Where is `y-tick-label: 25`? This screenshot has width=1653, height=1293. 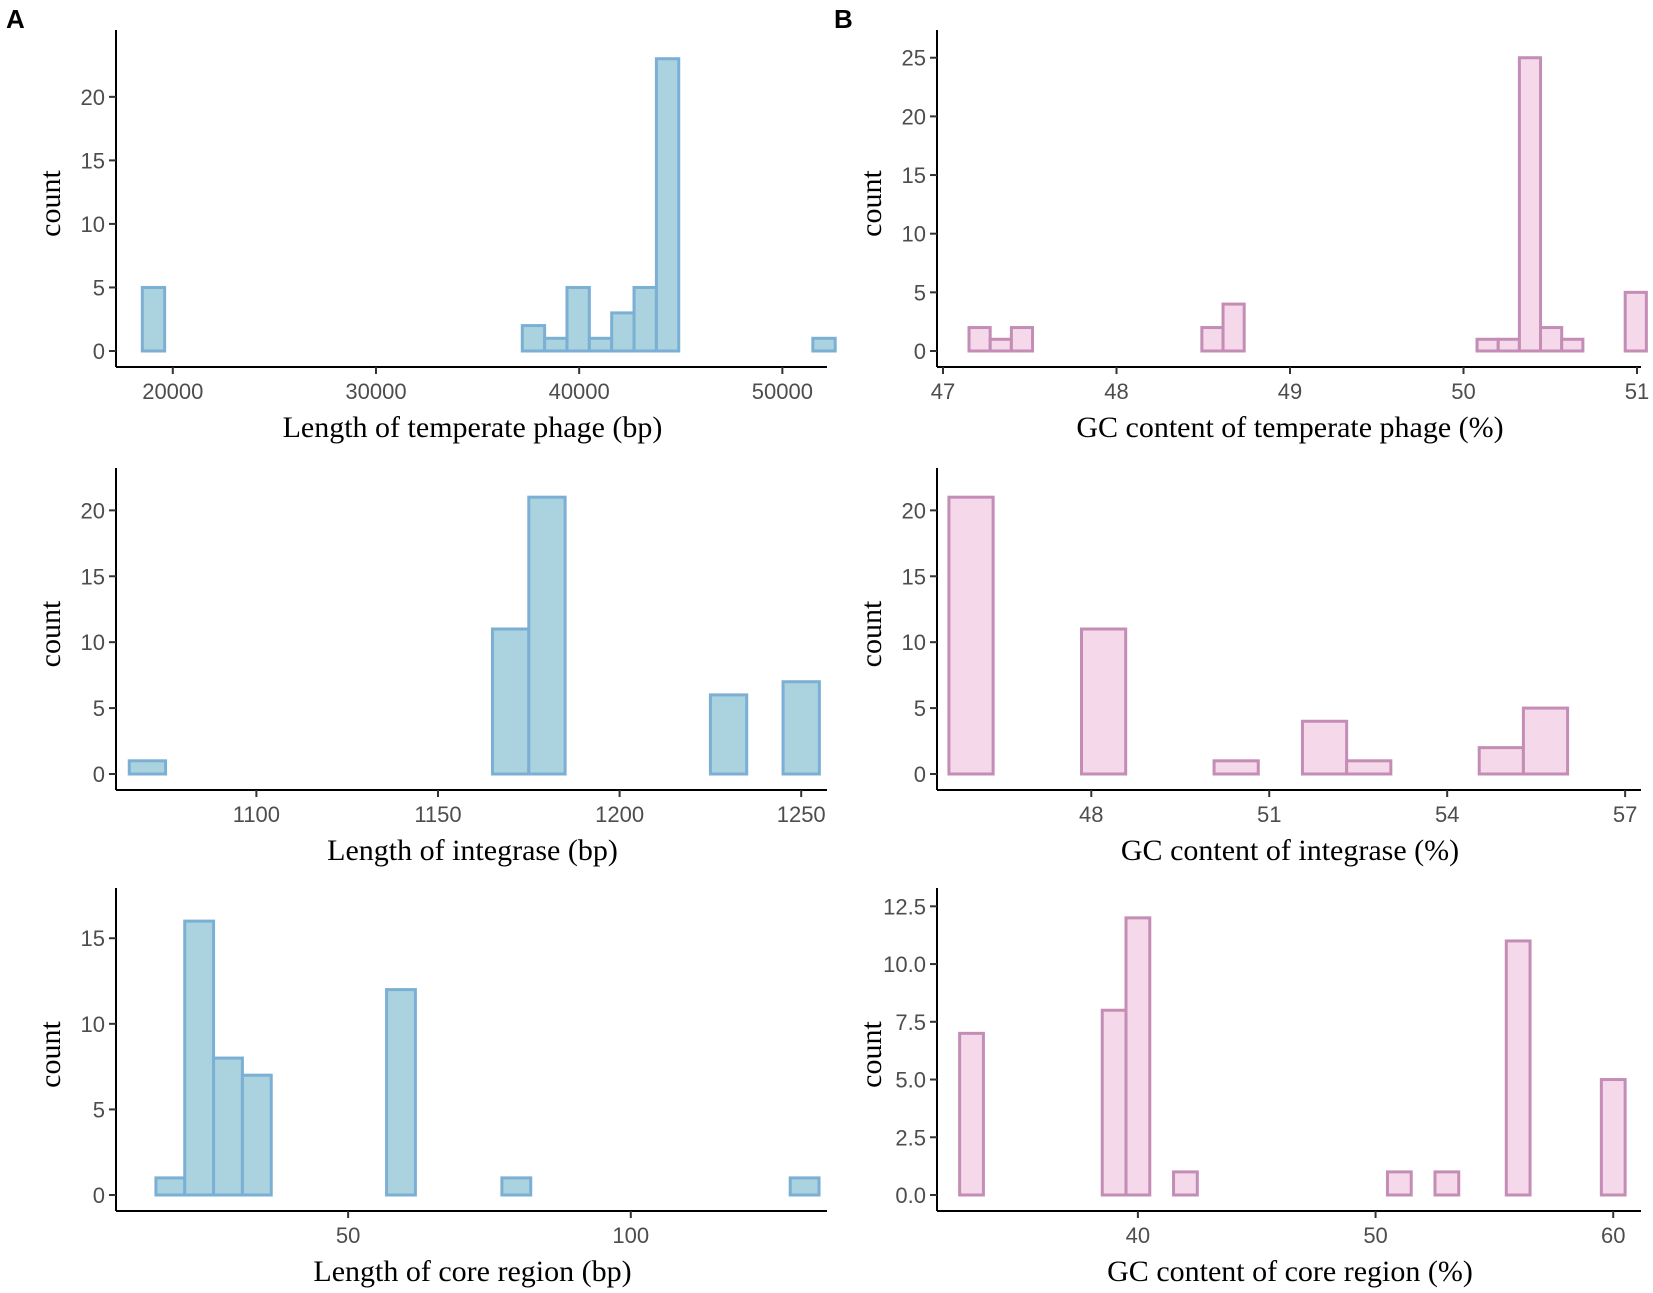
y-tick-label: 25 is located at coordinates (914, 58).